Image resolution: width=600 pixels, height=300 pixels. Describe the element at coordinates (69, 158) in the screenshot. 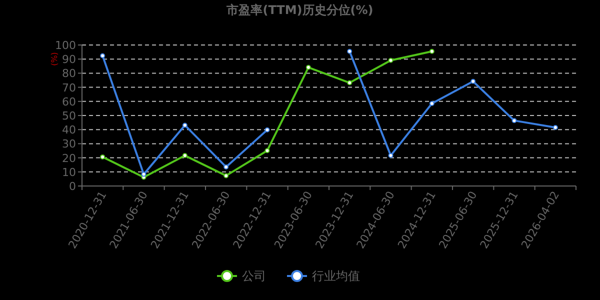

I see `y-tick-label: 20` at that location.